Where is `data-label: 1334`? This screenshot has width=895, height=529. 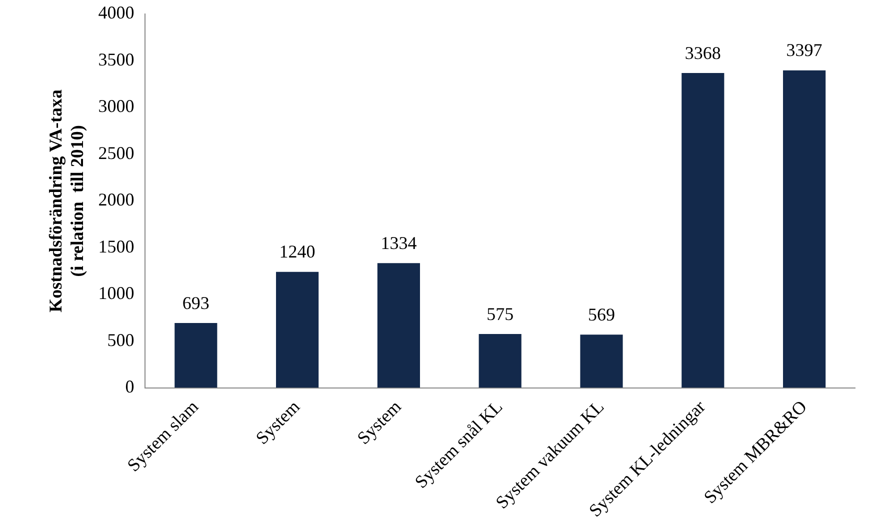 data-label: 1334 is located at coordinates (398, 242).